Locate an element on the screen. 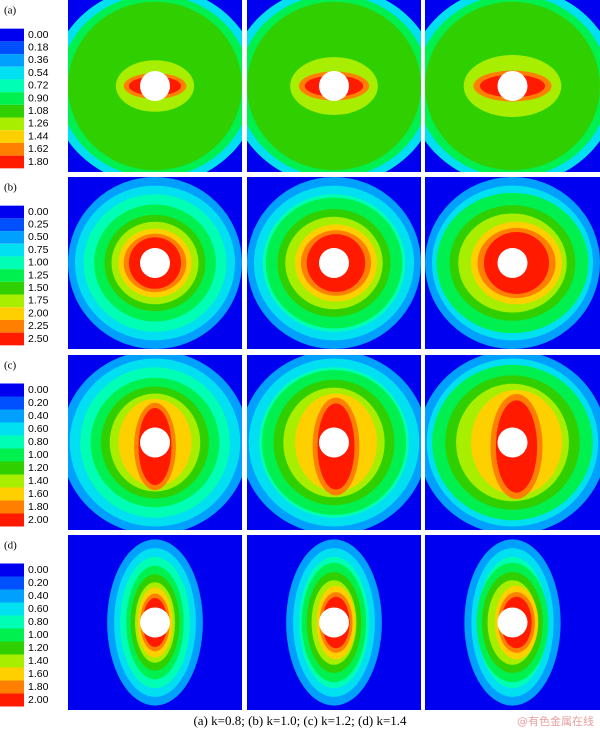 The width and height of the screenshot is (600, 742). legend-label: 2.50 is located at coordinates (38, 339).